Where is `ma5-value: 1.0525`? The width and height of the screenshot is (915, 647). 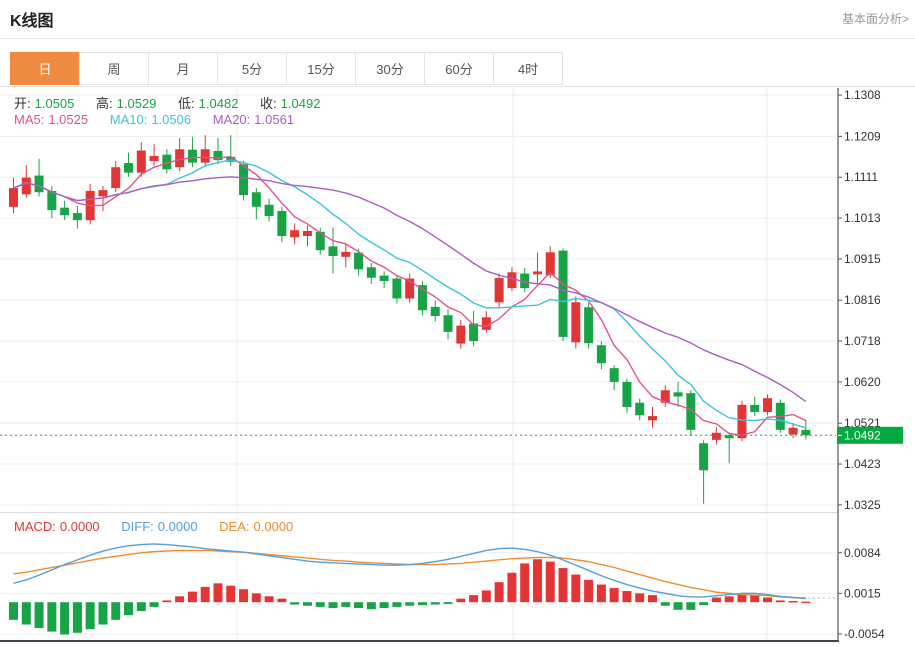
ma5-value: 1.0525 is located at coordinates (68, 119).